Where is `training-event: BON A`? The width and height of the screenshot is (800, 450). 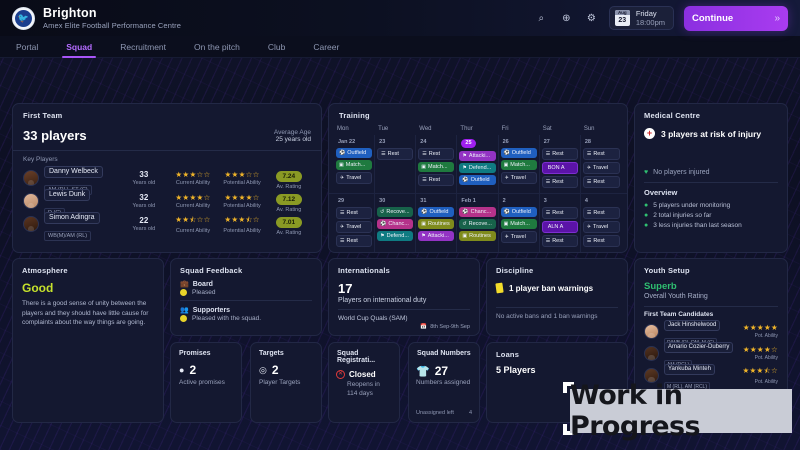 training-event: BON A is located at coordinates (559, 168).